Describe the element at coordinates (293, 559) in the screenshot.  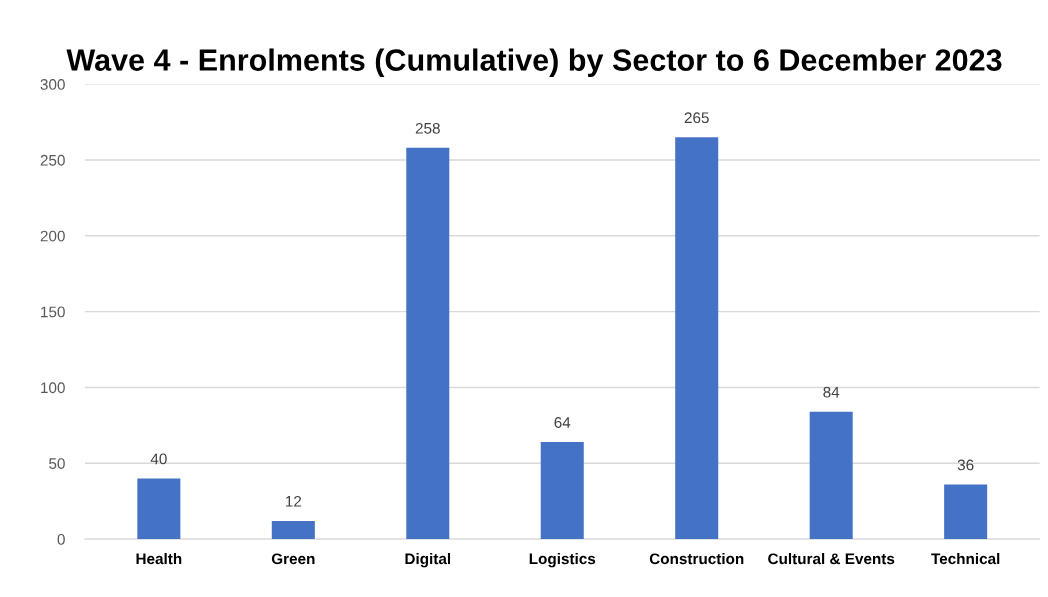
I see `x-tick-label: Green` at that location.